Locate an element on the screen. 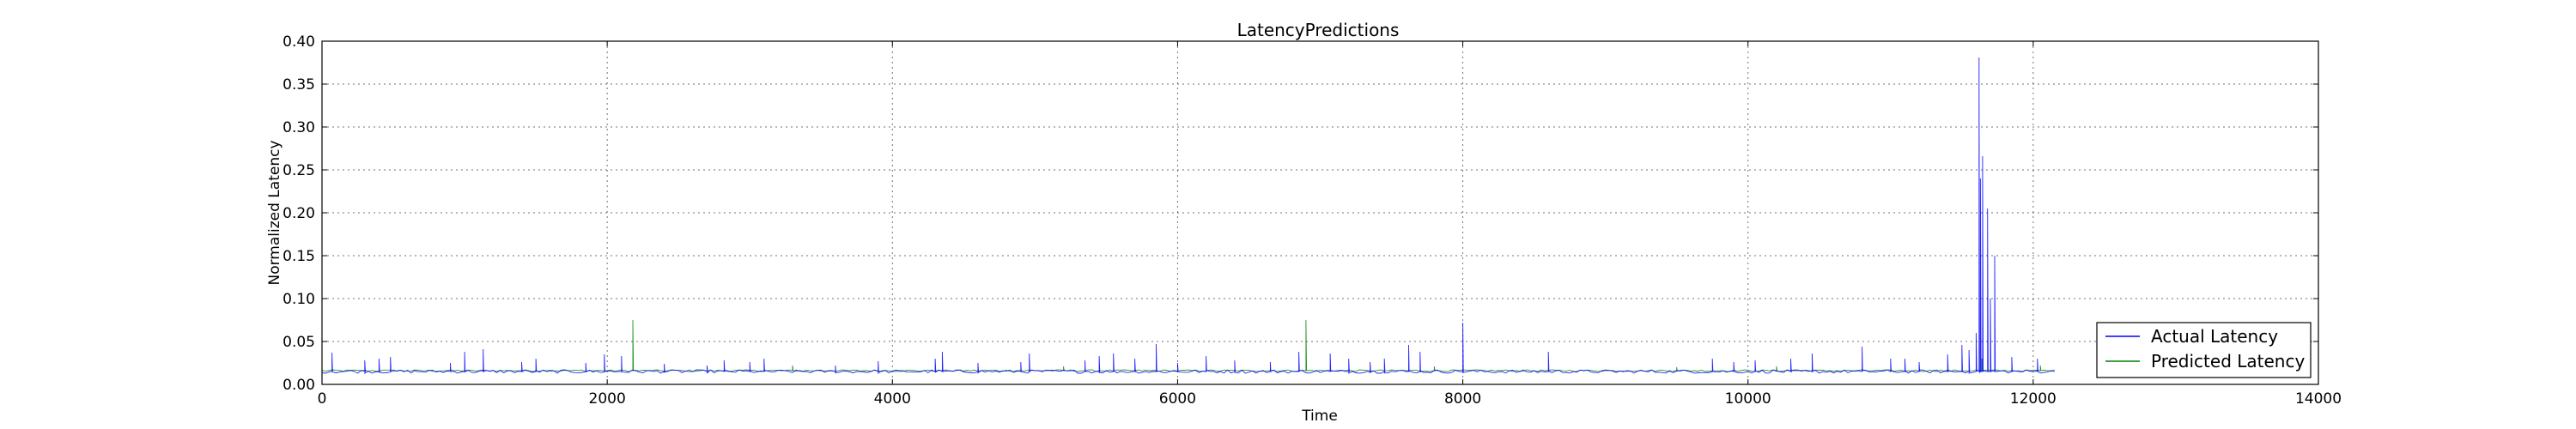 This screenshot has width=2576, height=429. y-tick-label: 0.40 is located at coordinates (299, 42).